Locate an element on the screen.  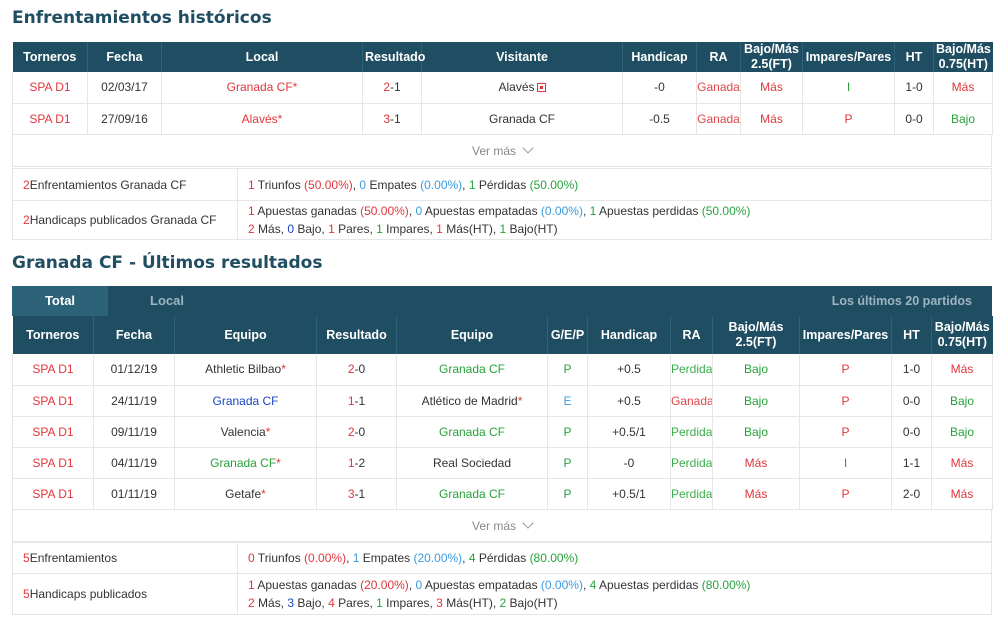
bets-draw-count: 0 is located at coordinates (419, 211).